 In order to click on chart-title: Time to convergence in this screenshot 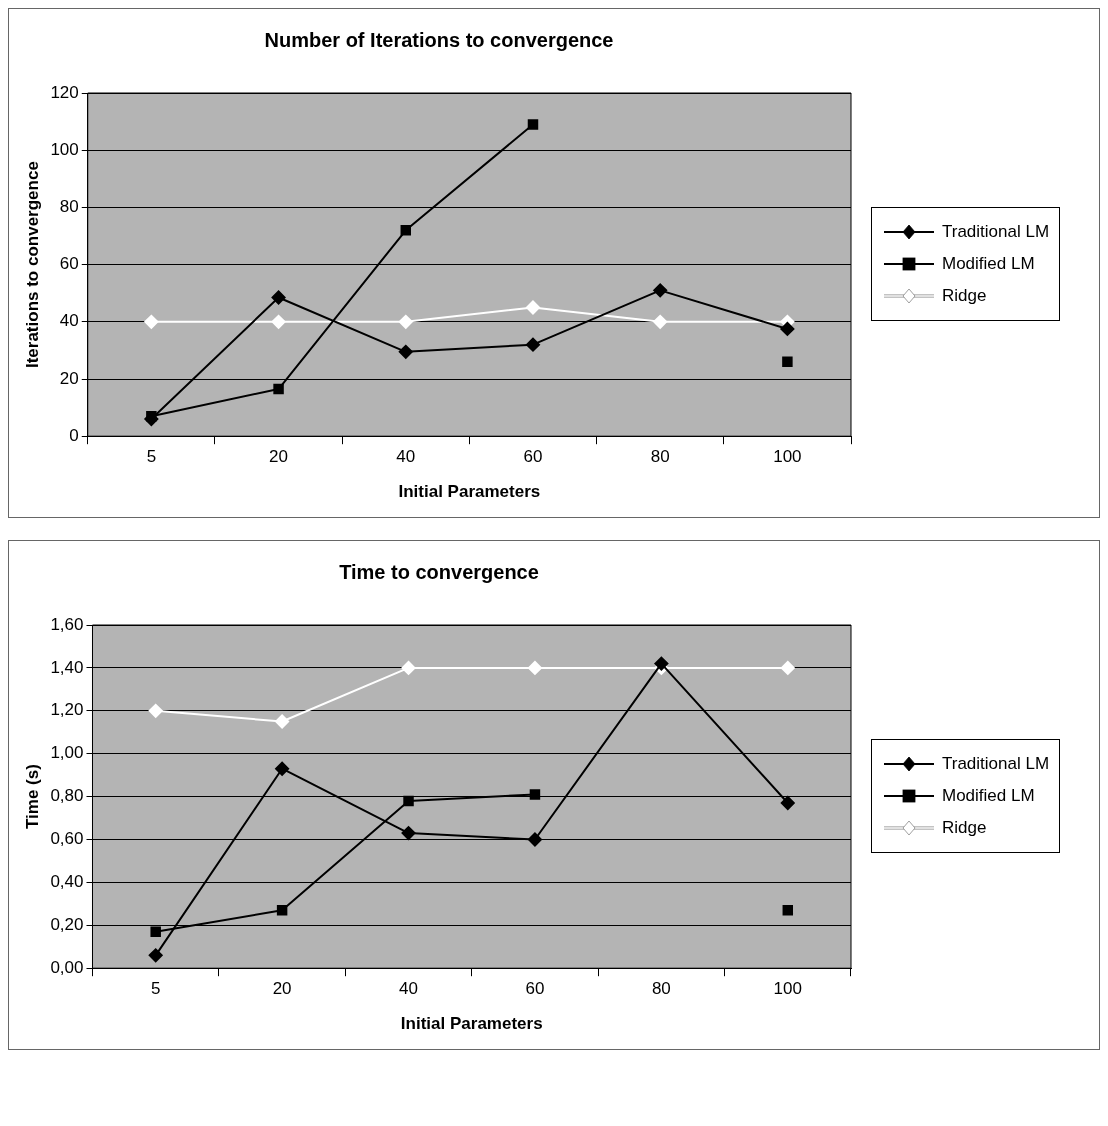, I will do `click(439, 571)`.